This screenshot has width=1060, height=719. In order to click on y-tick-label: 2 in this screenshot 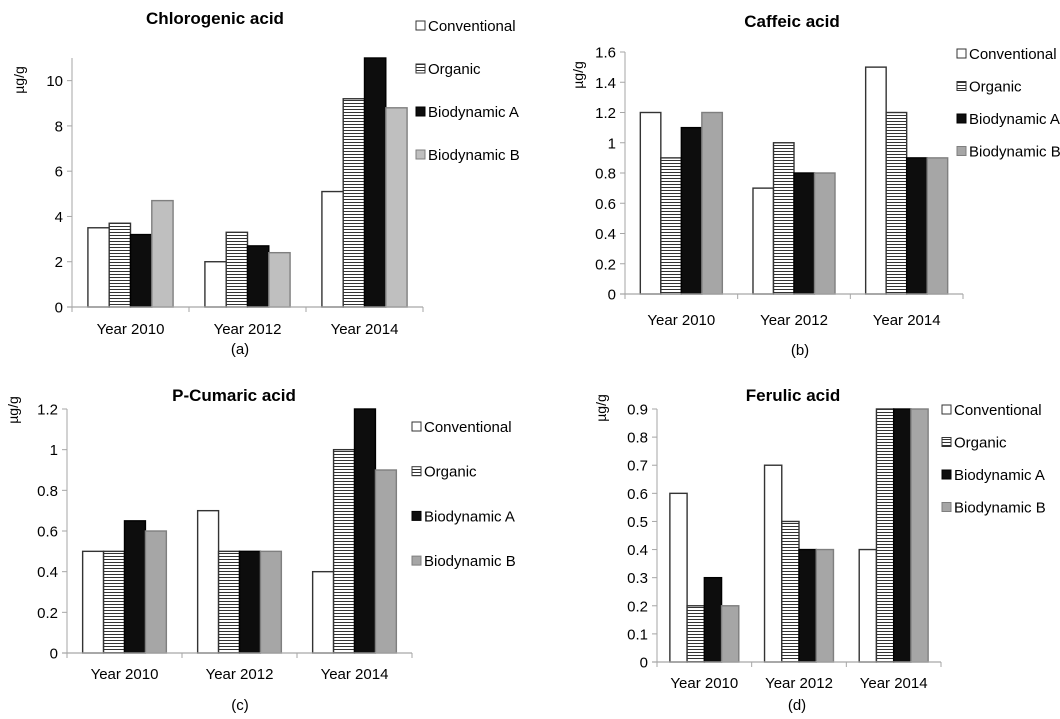, I will do `click(59, 262)`.